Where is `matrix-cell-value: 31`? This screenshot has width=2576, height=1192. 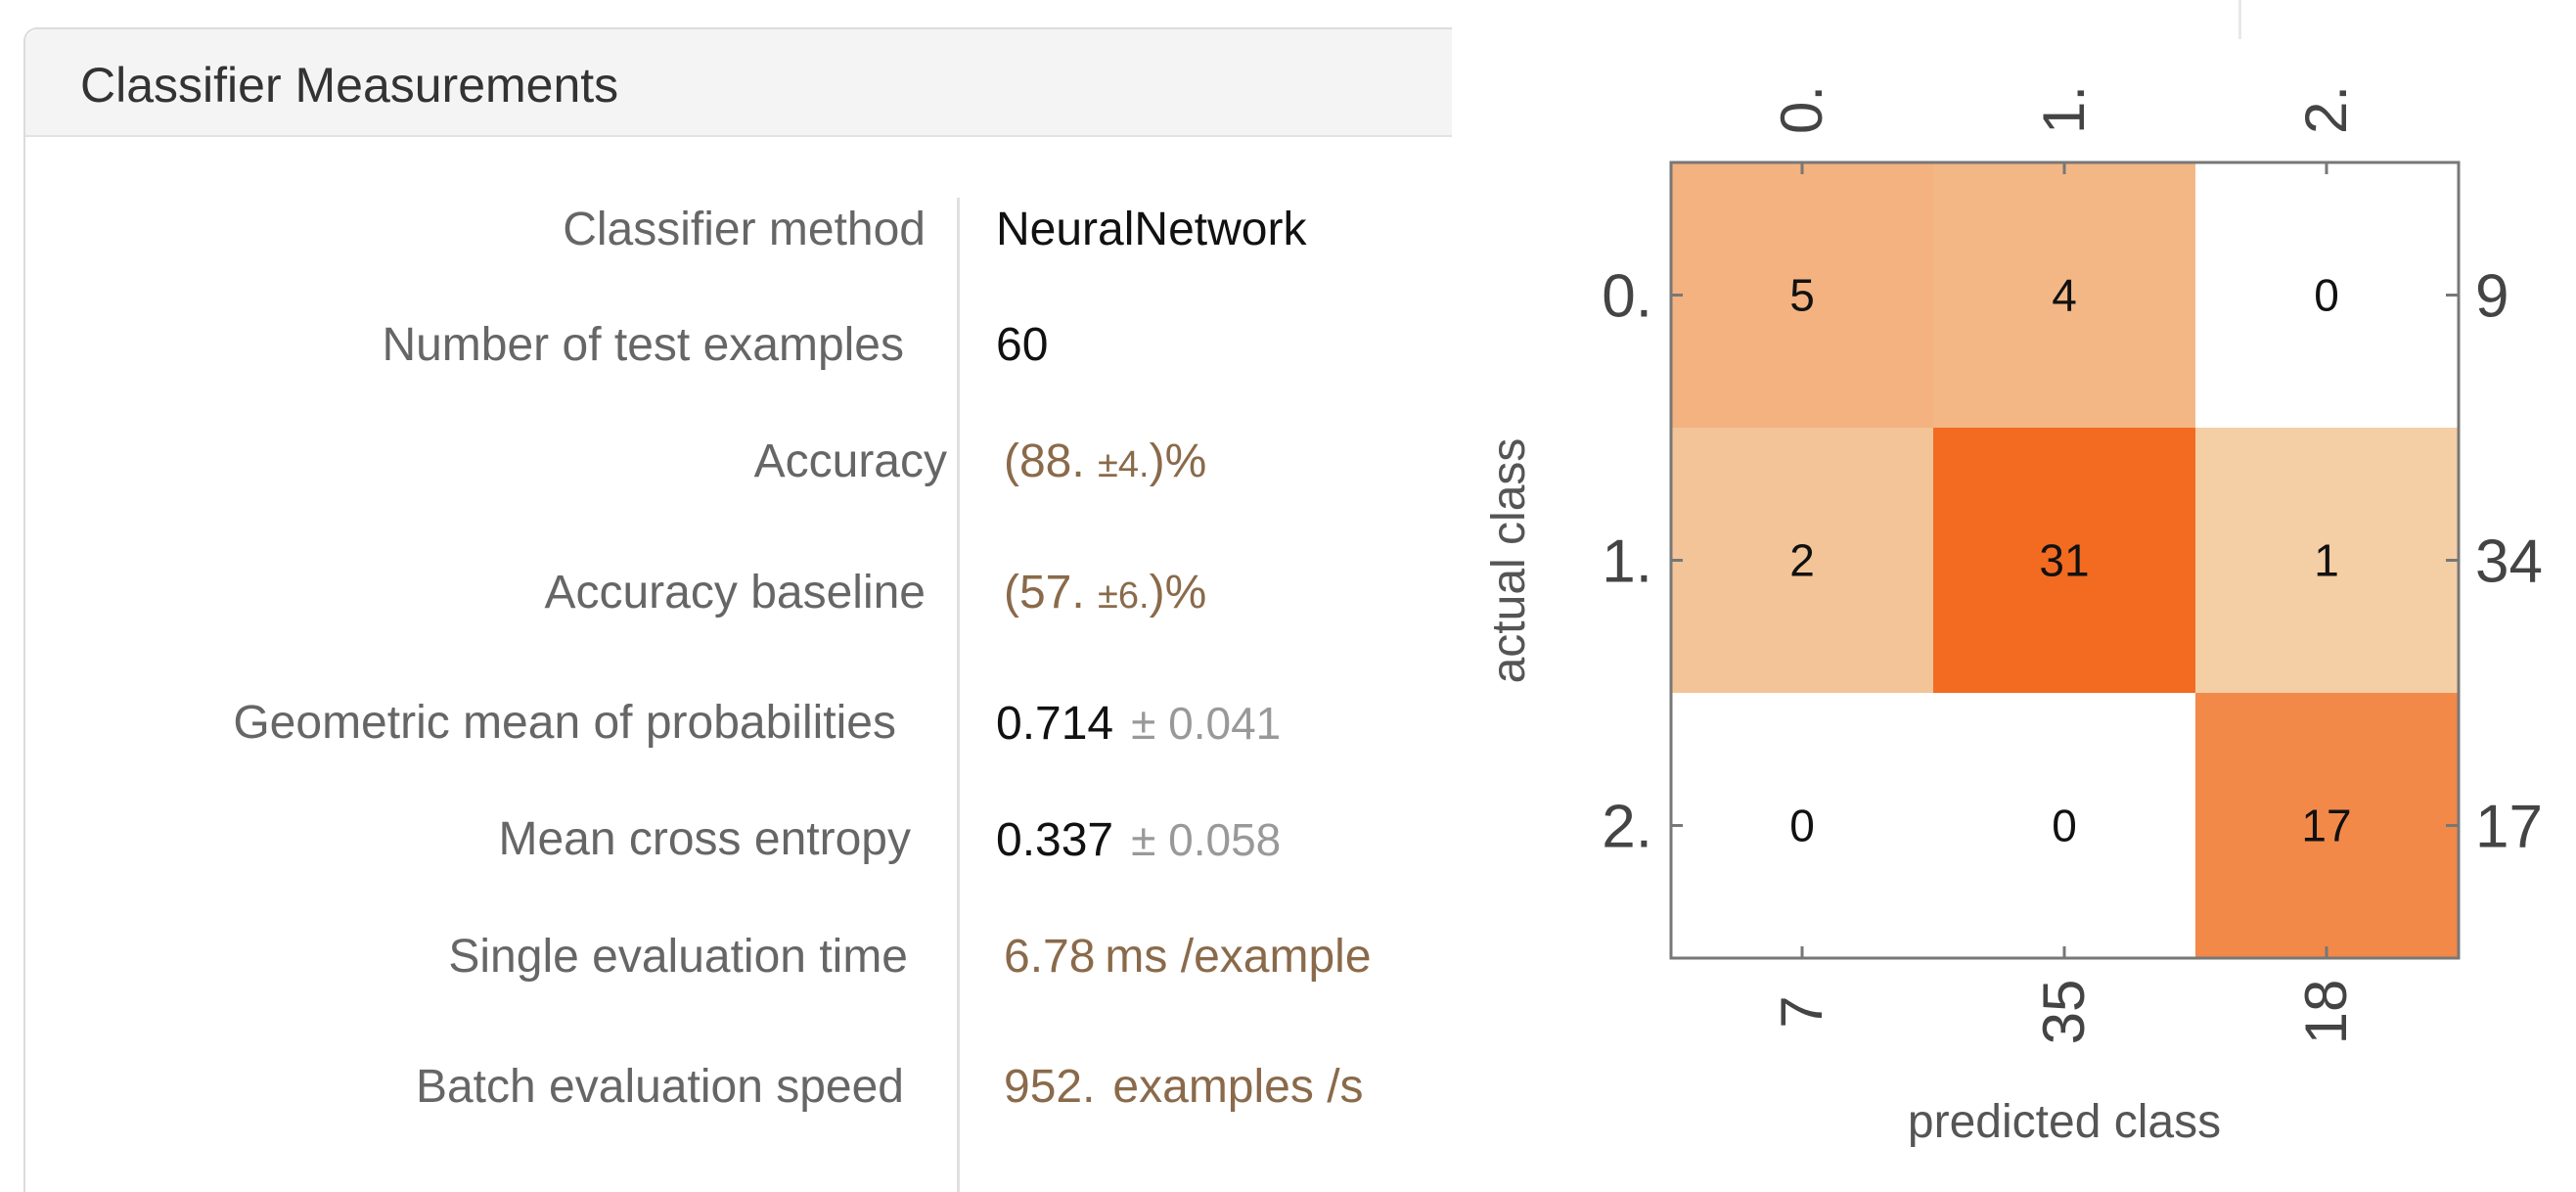
matrix-cell-value: 31 is located at coordinates (2064, 561).